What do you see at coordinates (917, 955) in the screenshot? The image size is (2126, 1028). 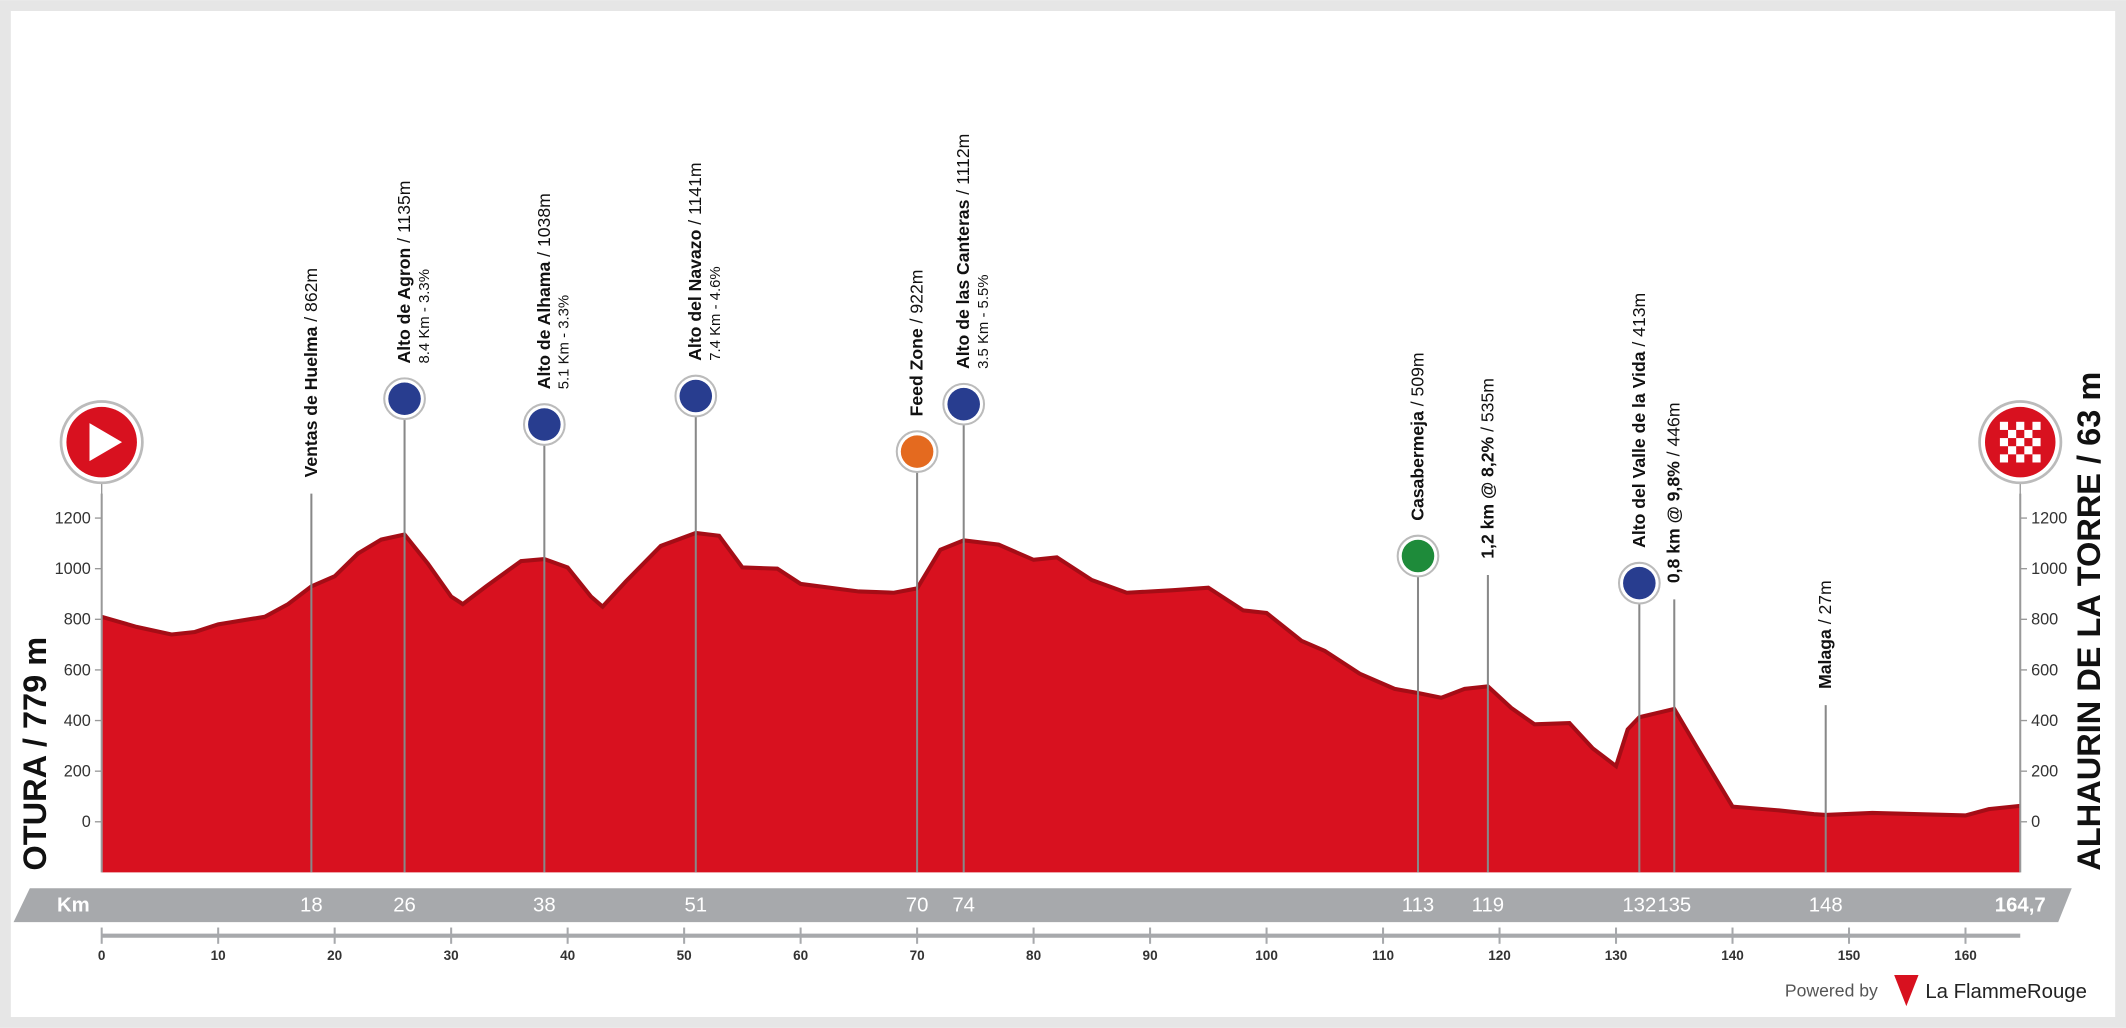 I see `x-tick-label: 70` at bounding box center [917, 955].